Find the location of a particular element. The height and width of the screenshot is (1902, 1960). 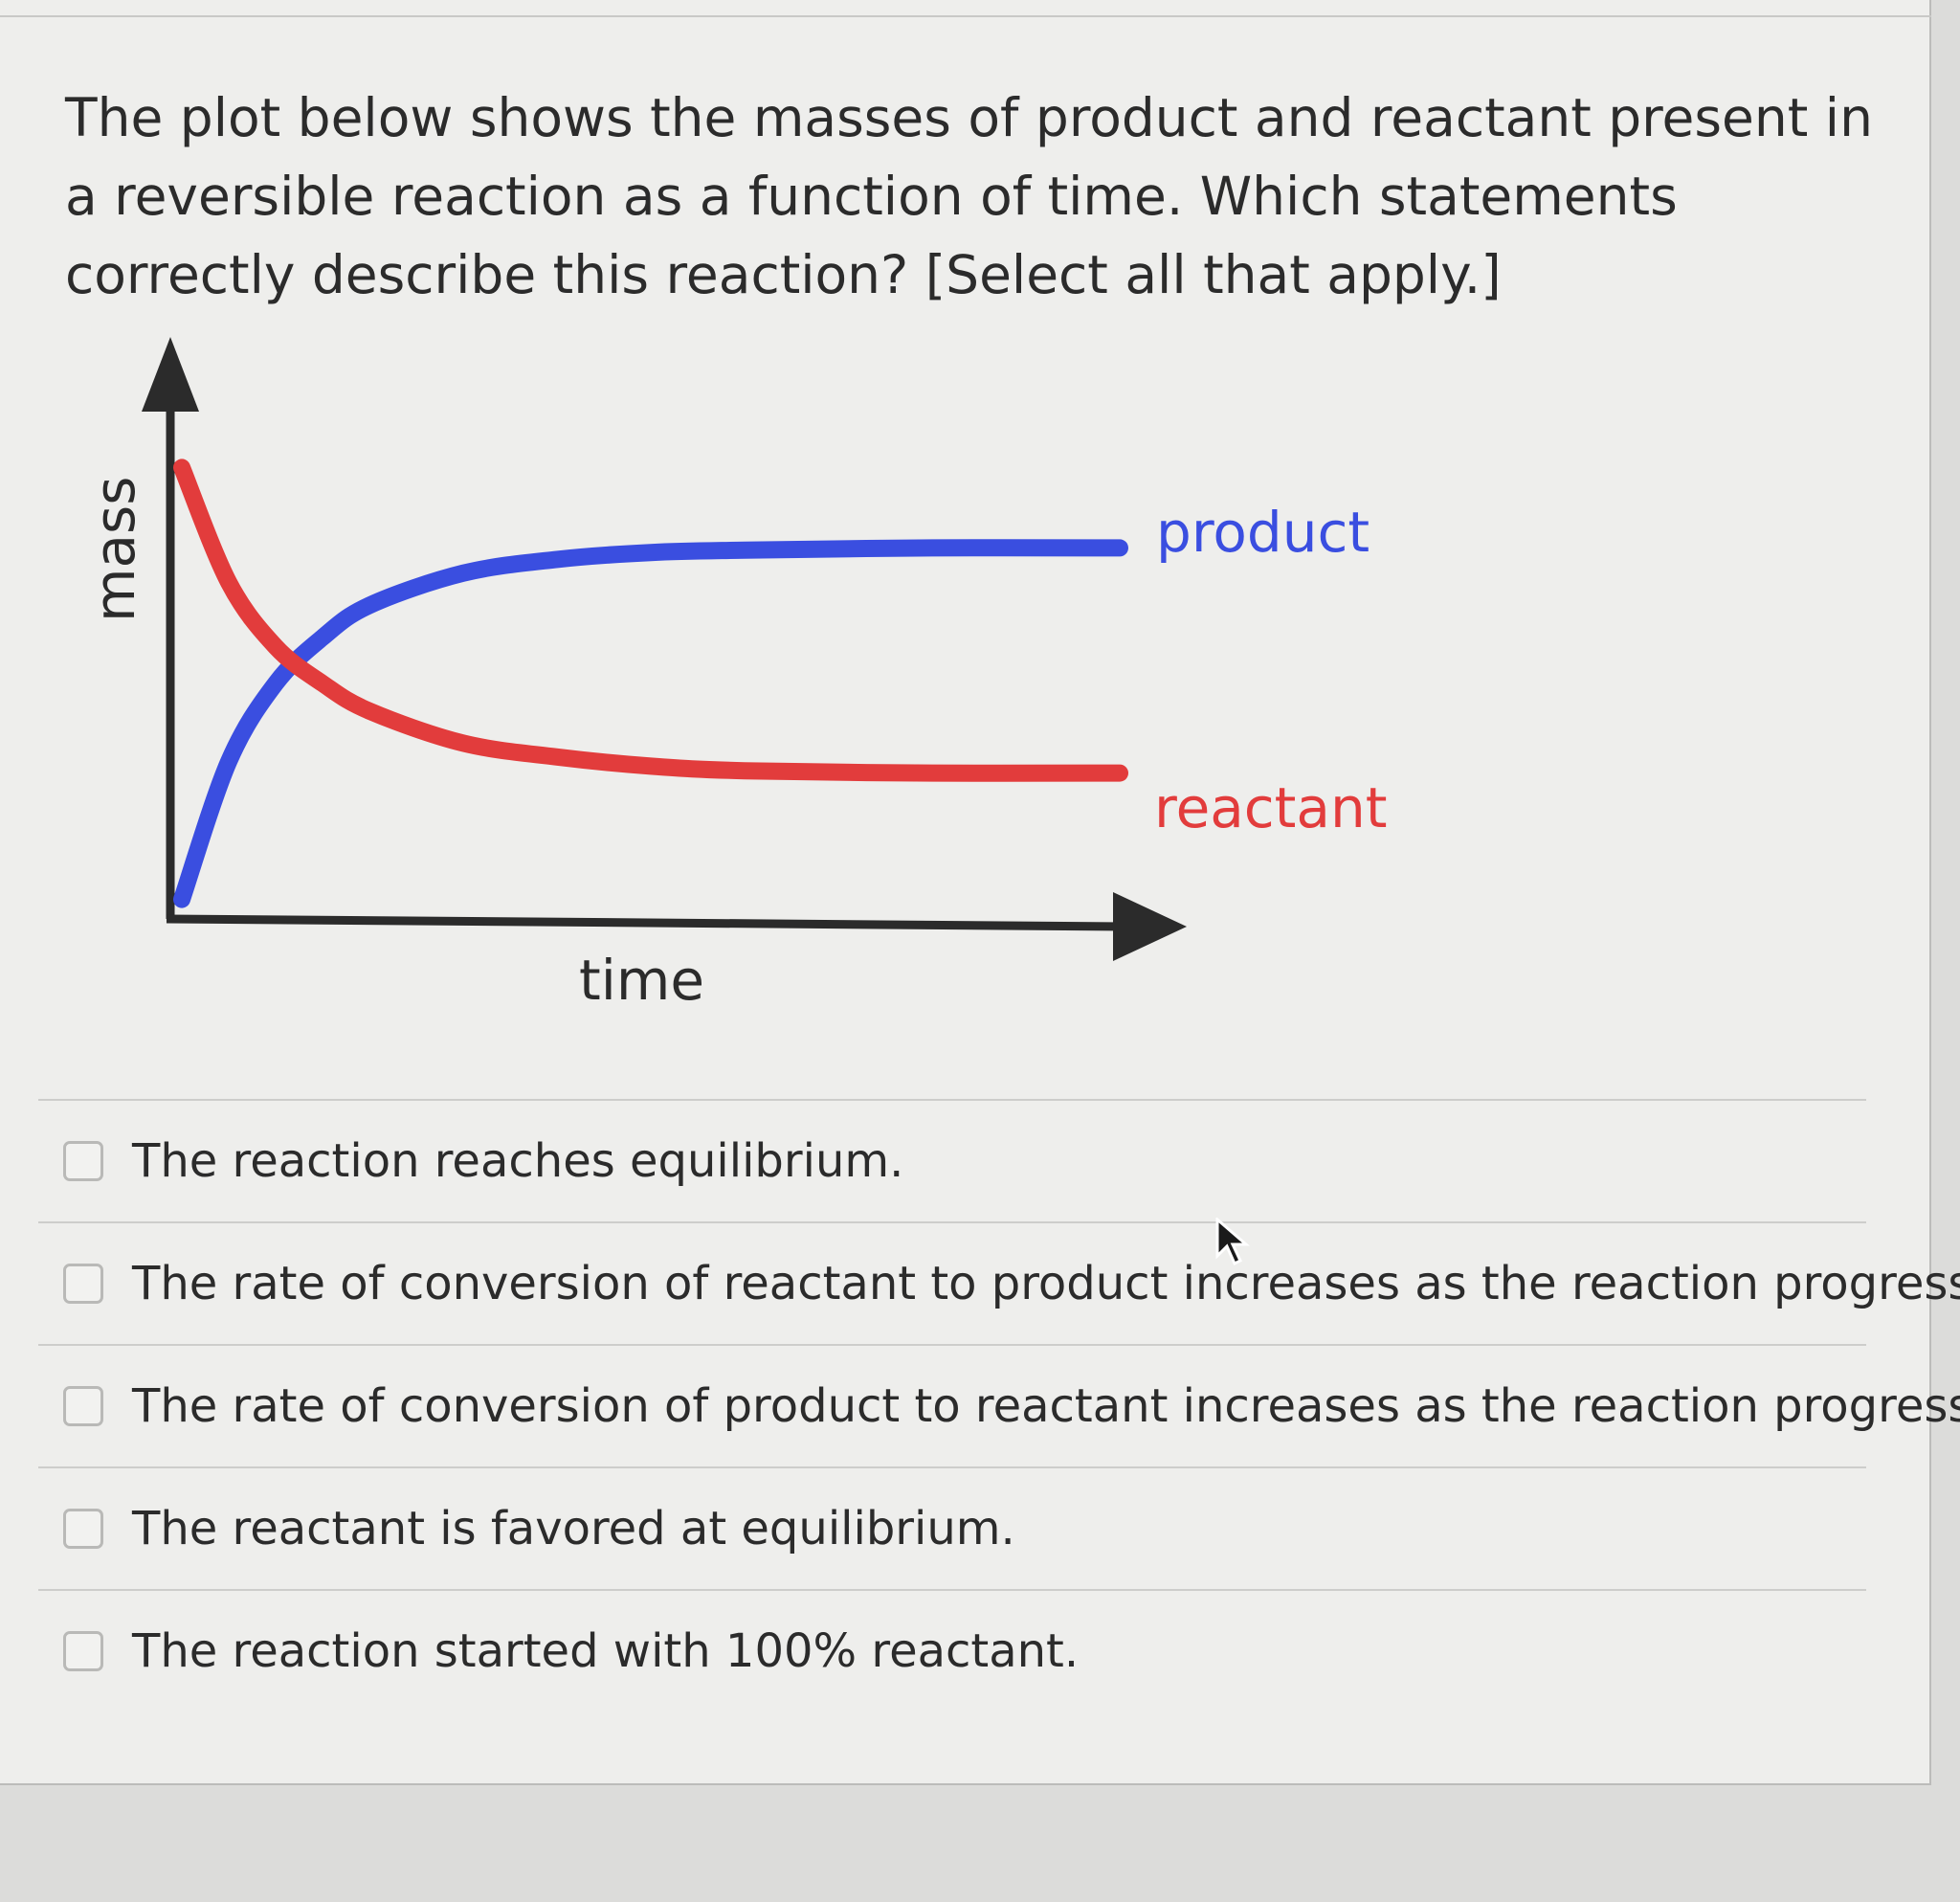

choice-label: The reaction started with 100% reactant. is located at coordinates (606, 1651).